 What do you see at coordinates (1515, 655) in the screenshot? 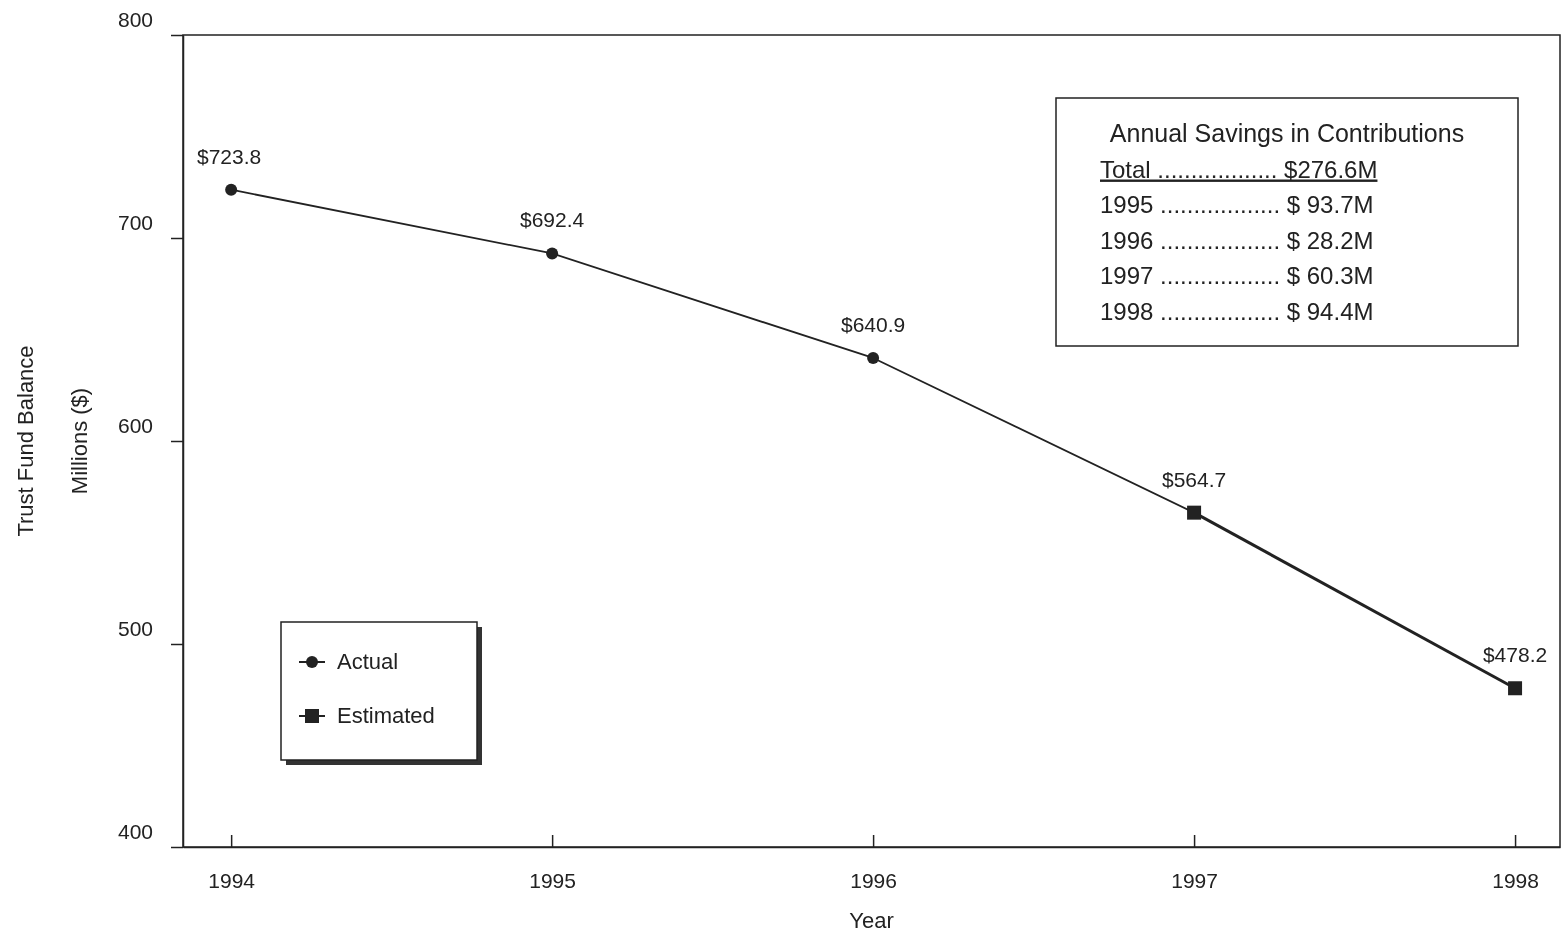
I see `data-label: $478.2` at bounding box center [1515, 655].